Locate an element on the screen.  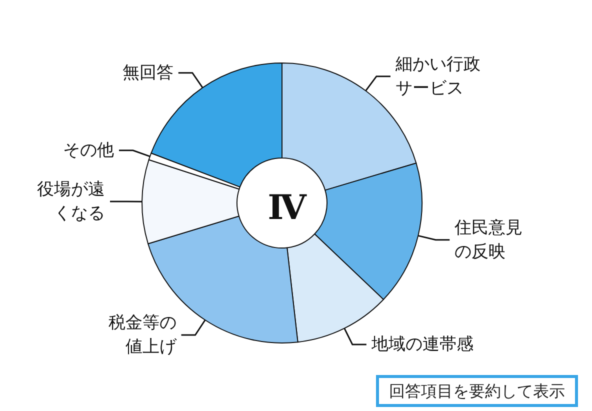
text: Ⅳ is located at coordinates (288, 208).